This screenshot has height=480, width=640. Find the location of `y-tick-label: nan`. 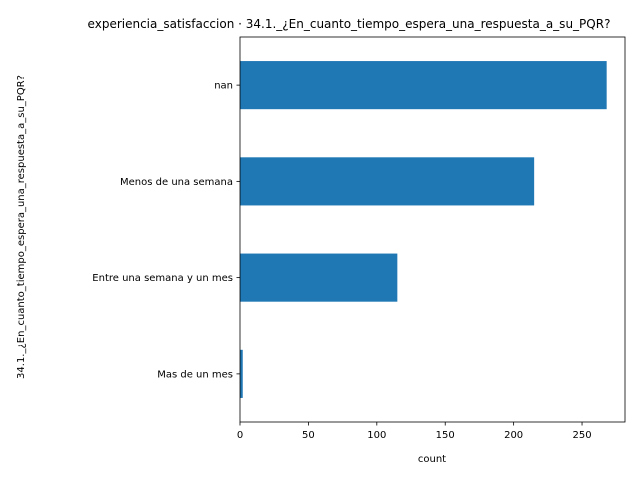

y-tick-label: nan is located at coordinates (223, 86).